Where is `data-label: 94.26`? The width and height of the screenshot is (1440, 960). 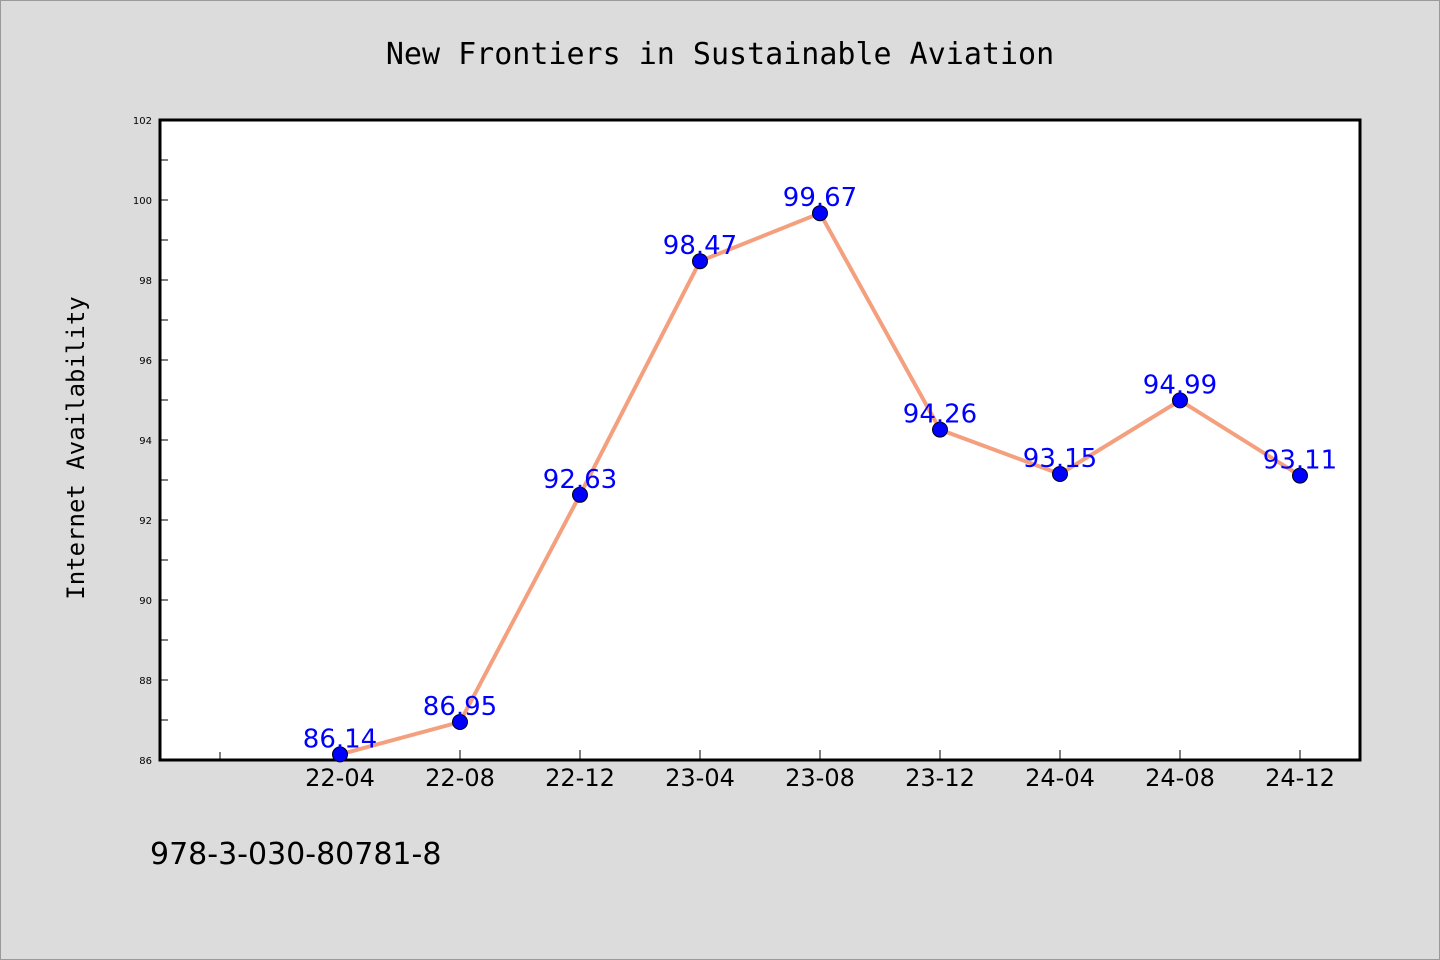
data-label: 94.26 is located at coordinates (940, 415).